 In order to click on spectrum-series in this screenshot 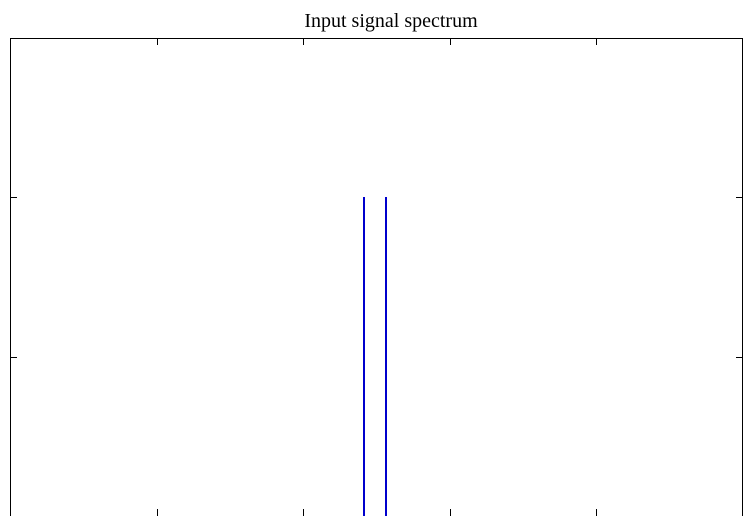, I will do `click(375, 356)`.